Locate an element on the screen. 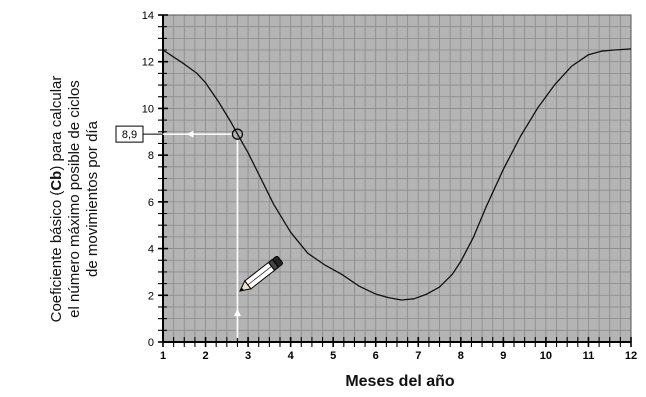 The height and width of the screenshot is (397, 646). guide-arrow-up is located at coordinates (237, 312).